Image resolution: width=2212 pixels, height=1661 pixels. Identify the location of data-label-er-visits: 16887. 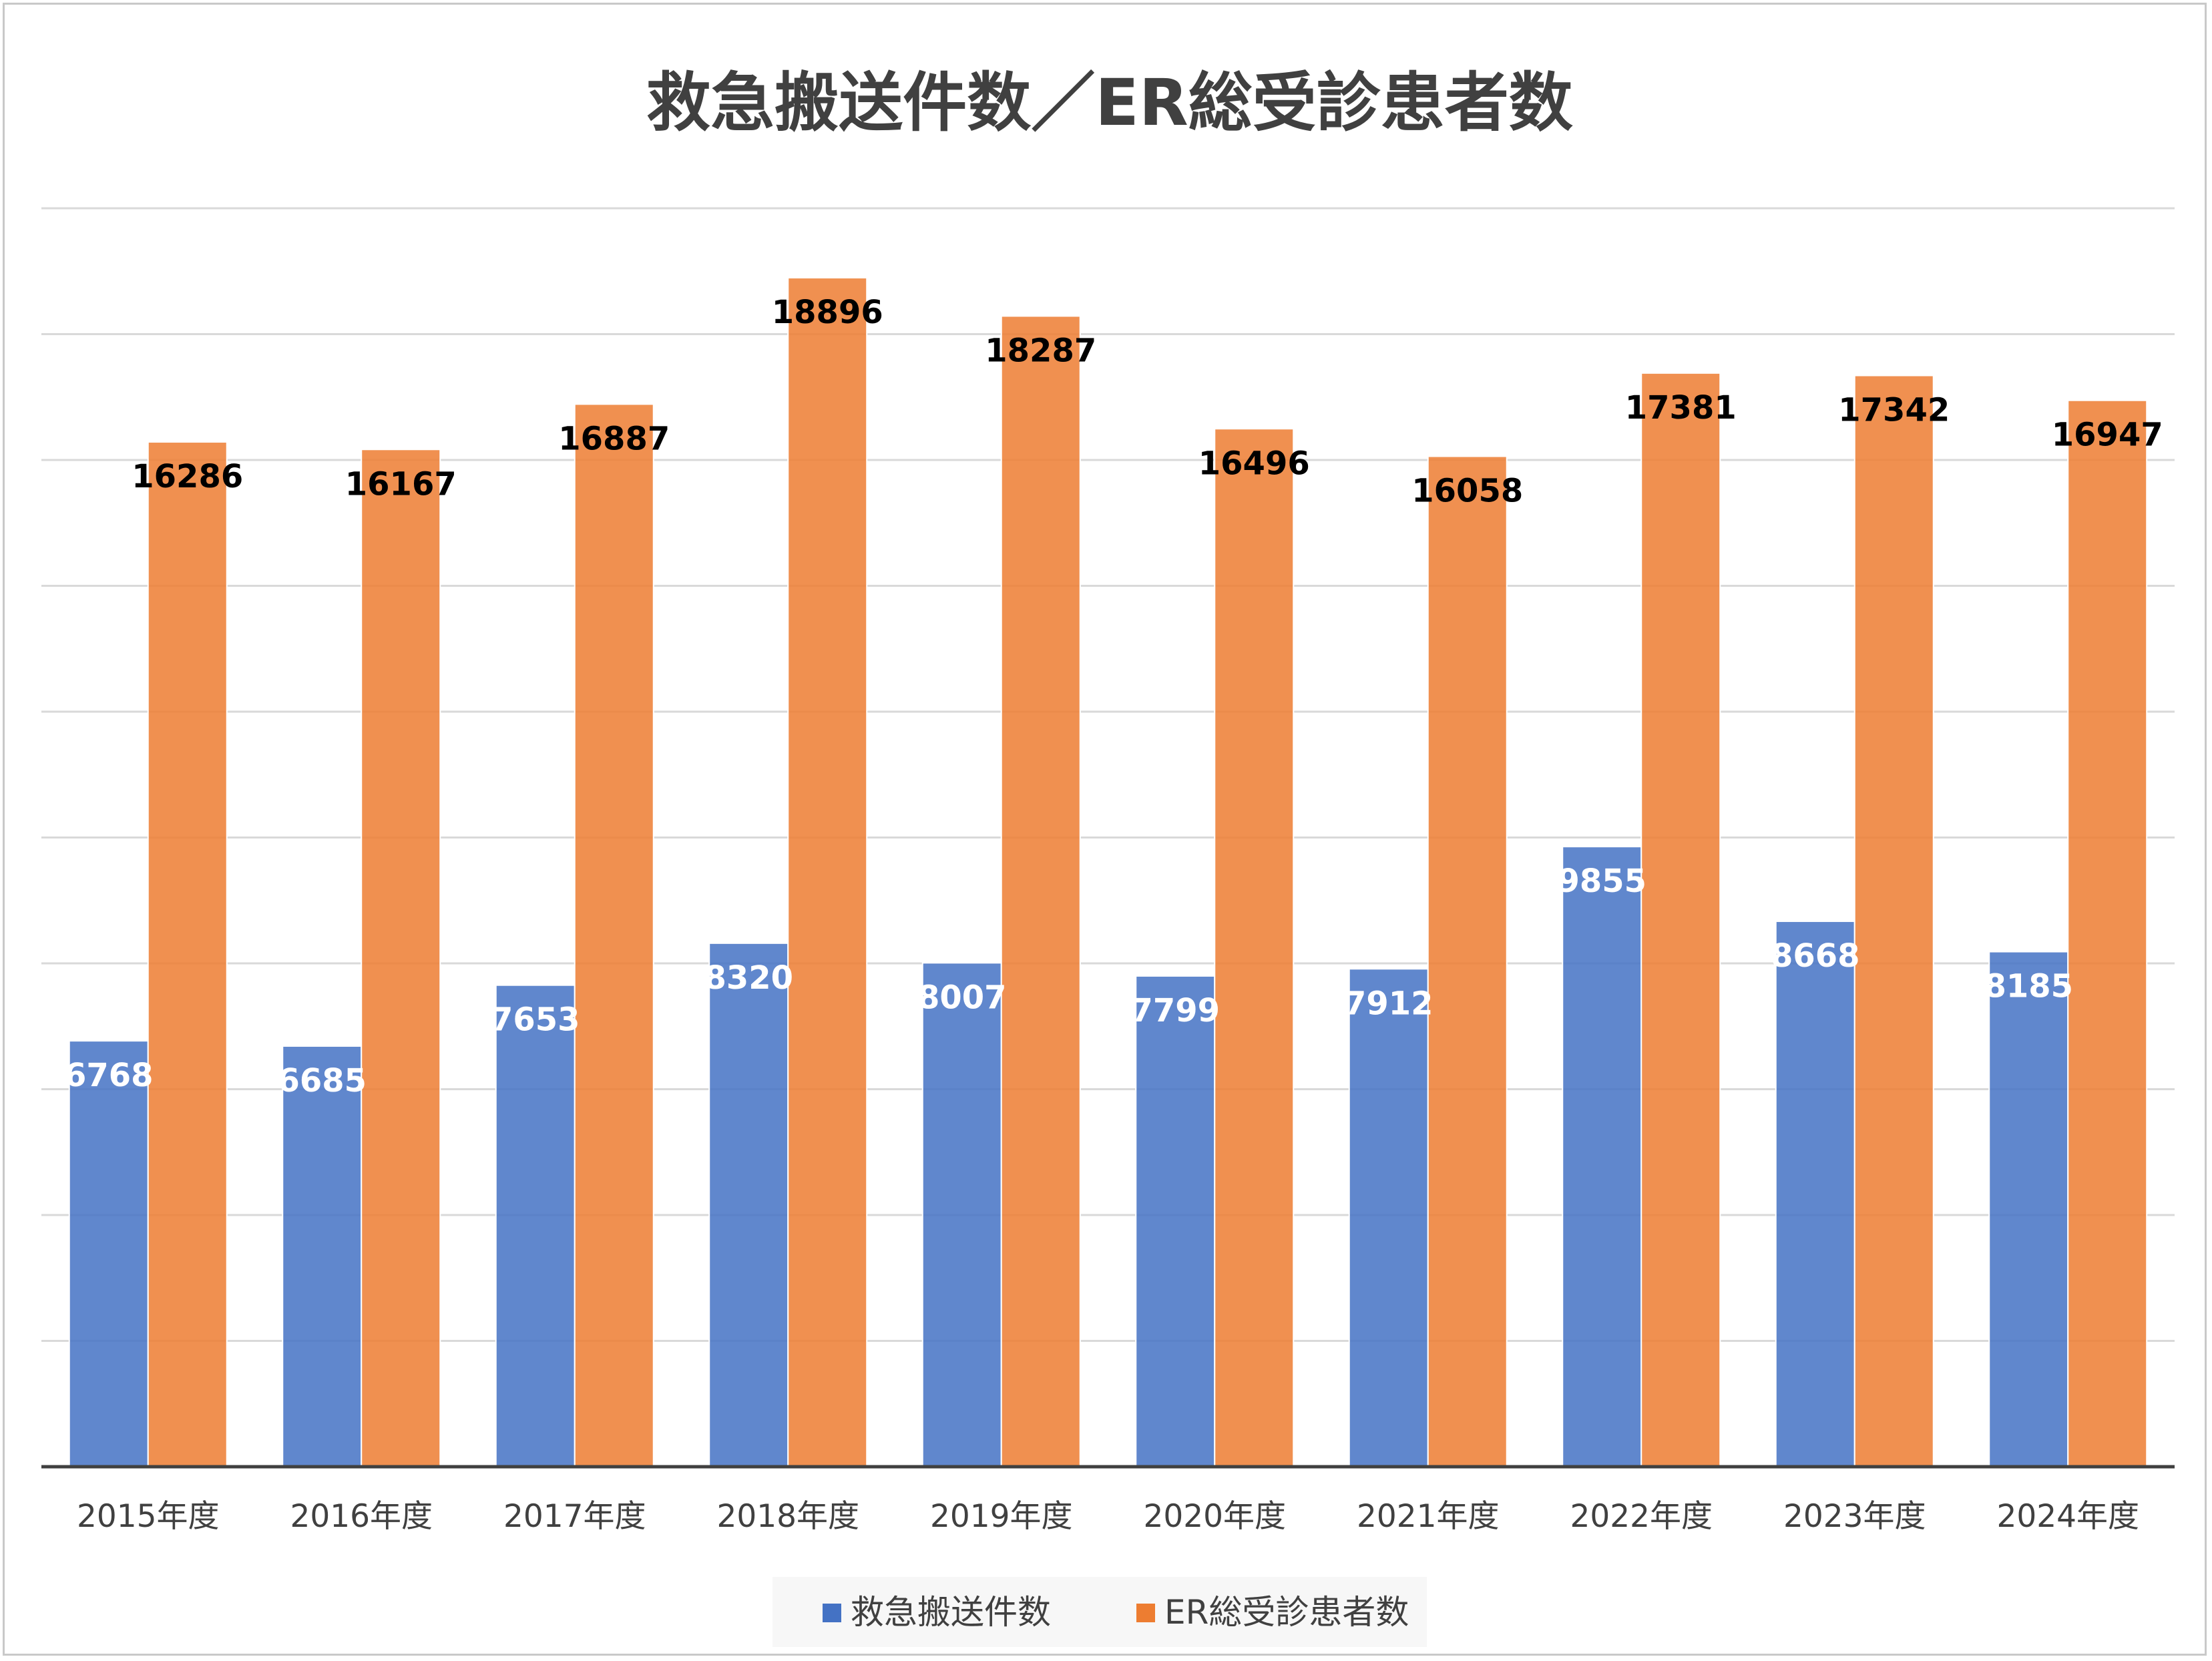
(614, 438).